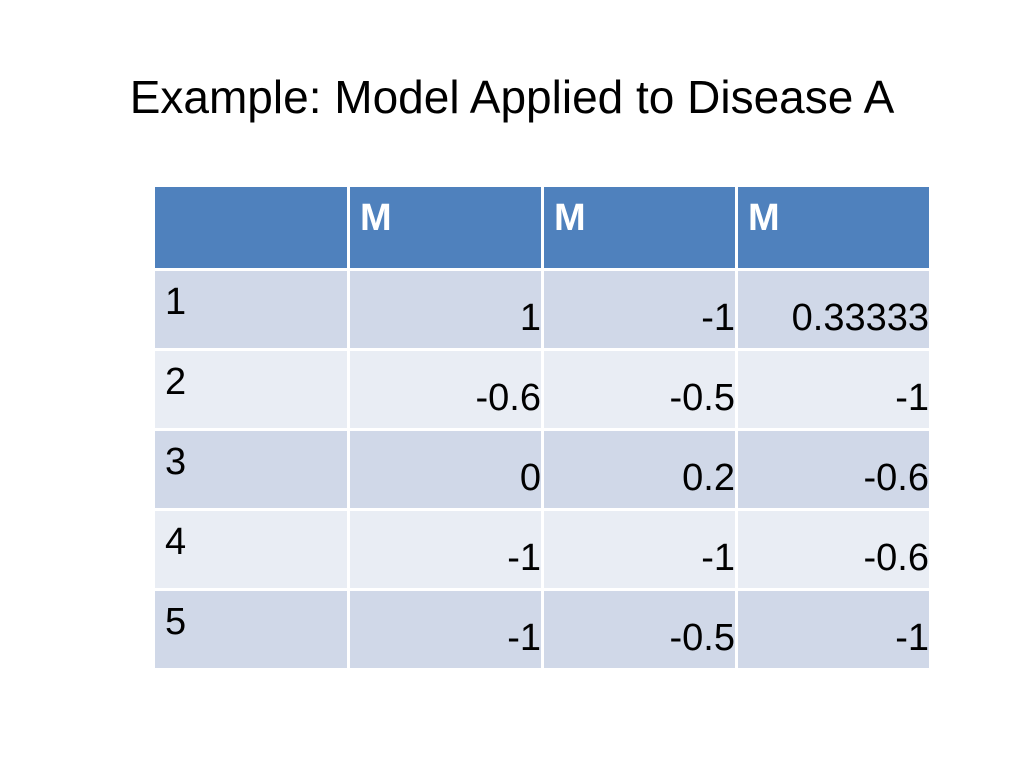 The height and width of the screenshot is (768, 1024). I want to click on slide-title: Example: Model Applied to Disease A, so click(512, 97).